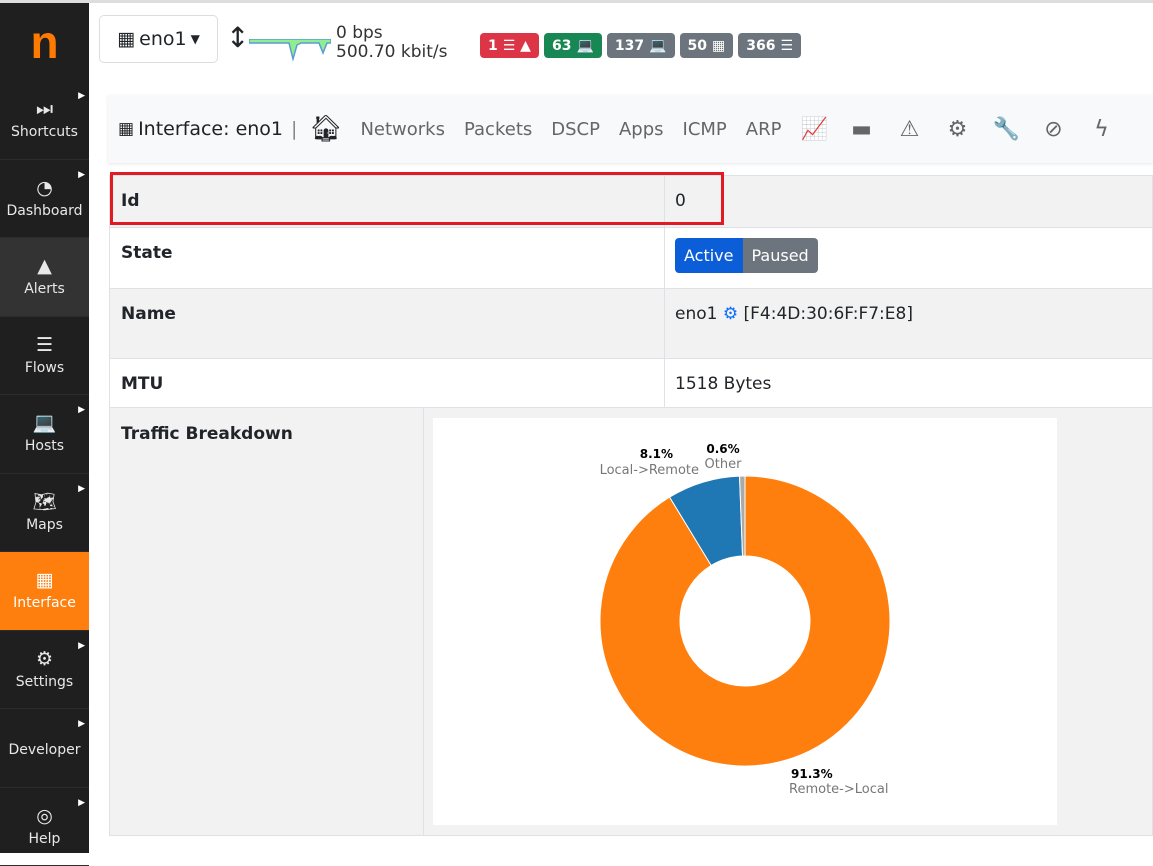  What do you see at coordinates (828, 314) in the screenshot?
I see `mac-address: [F4:4D:30:6F:F7:E8]` at bounding box center [828, 314].